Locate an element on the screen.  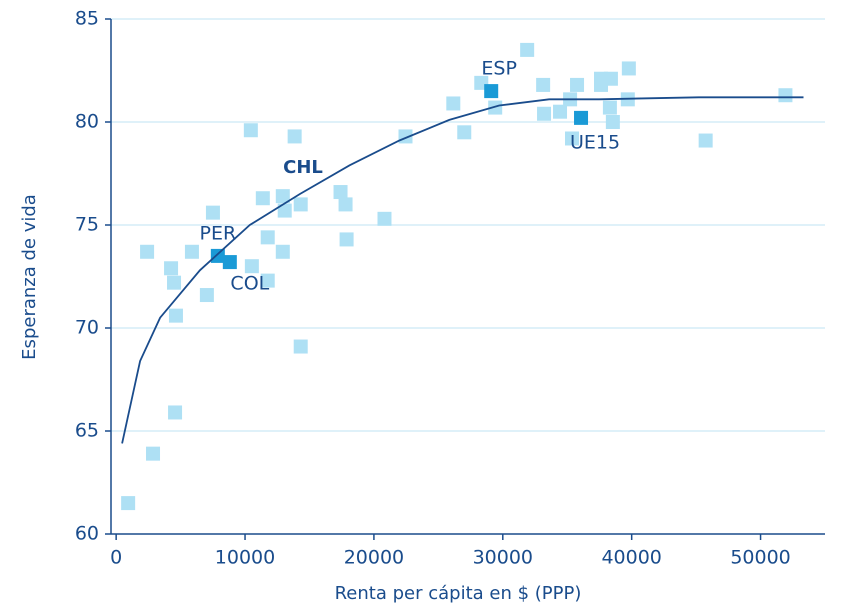
point-label: COL is located at coordinates (249, 284).